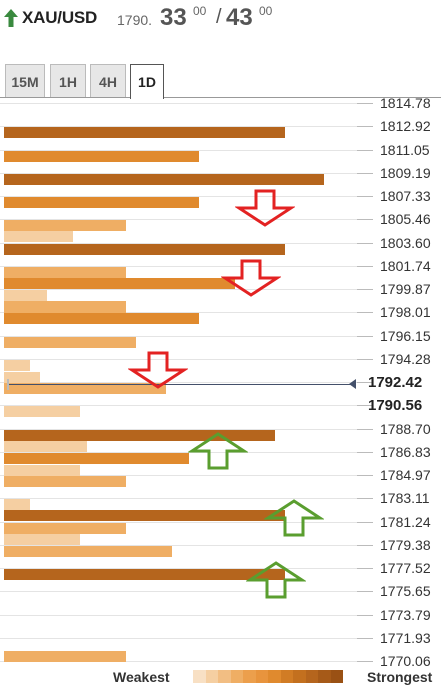 This screenshot has width=441, height=694. What do you see at coordinates (405, 219) in the screenshot?
I see `price-level-label: 1805.46` at bounding box center [405, 219].